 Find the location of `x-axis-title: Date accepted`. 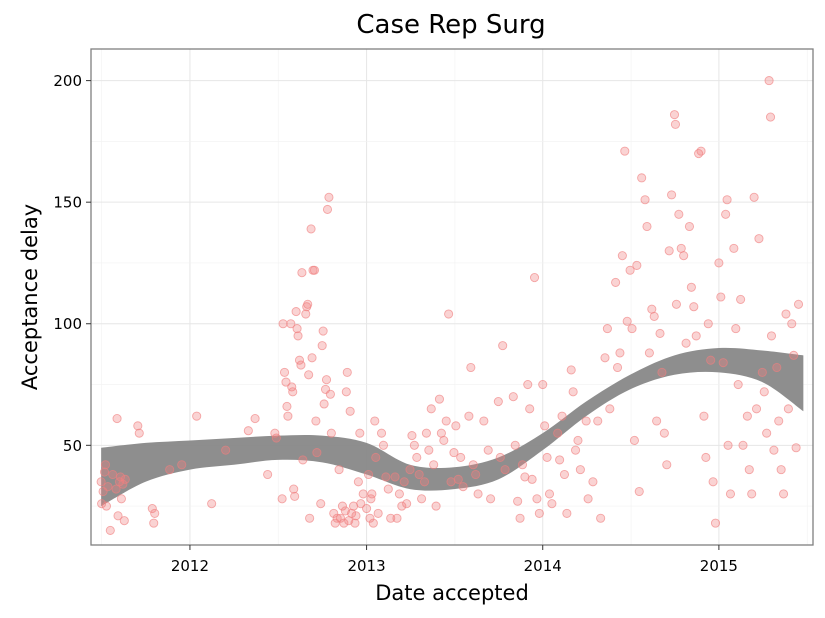

x-axis-title: Date accepted is located at coordinates (452, 593).